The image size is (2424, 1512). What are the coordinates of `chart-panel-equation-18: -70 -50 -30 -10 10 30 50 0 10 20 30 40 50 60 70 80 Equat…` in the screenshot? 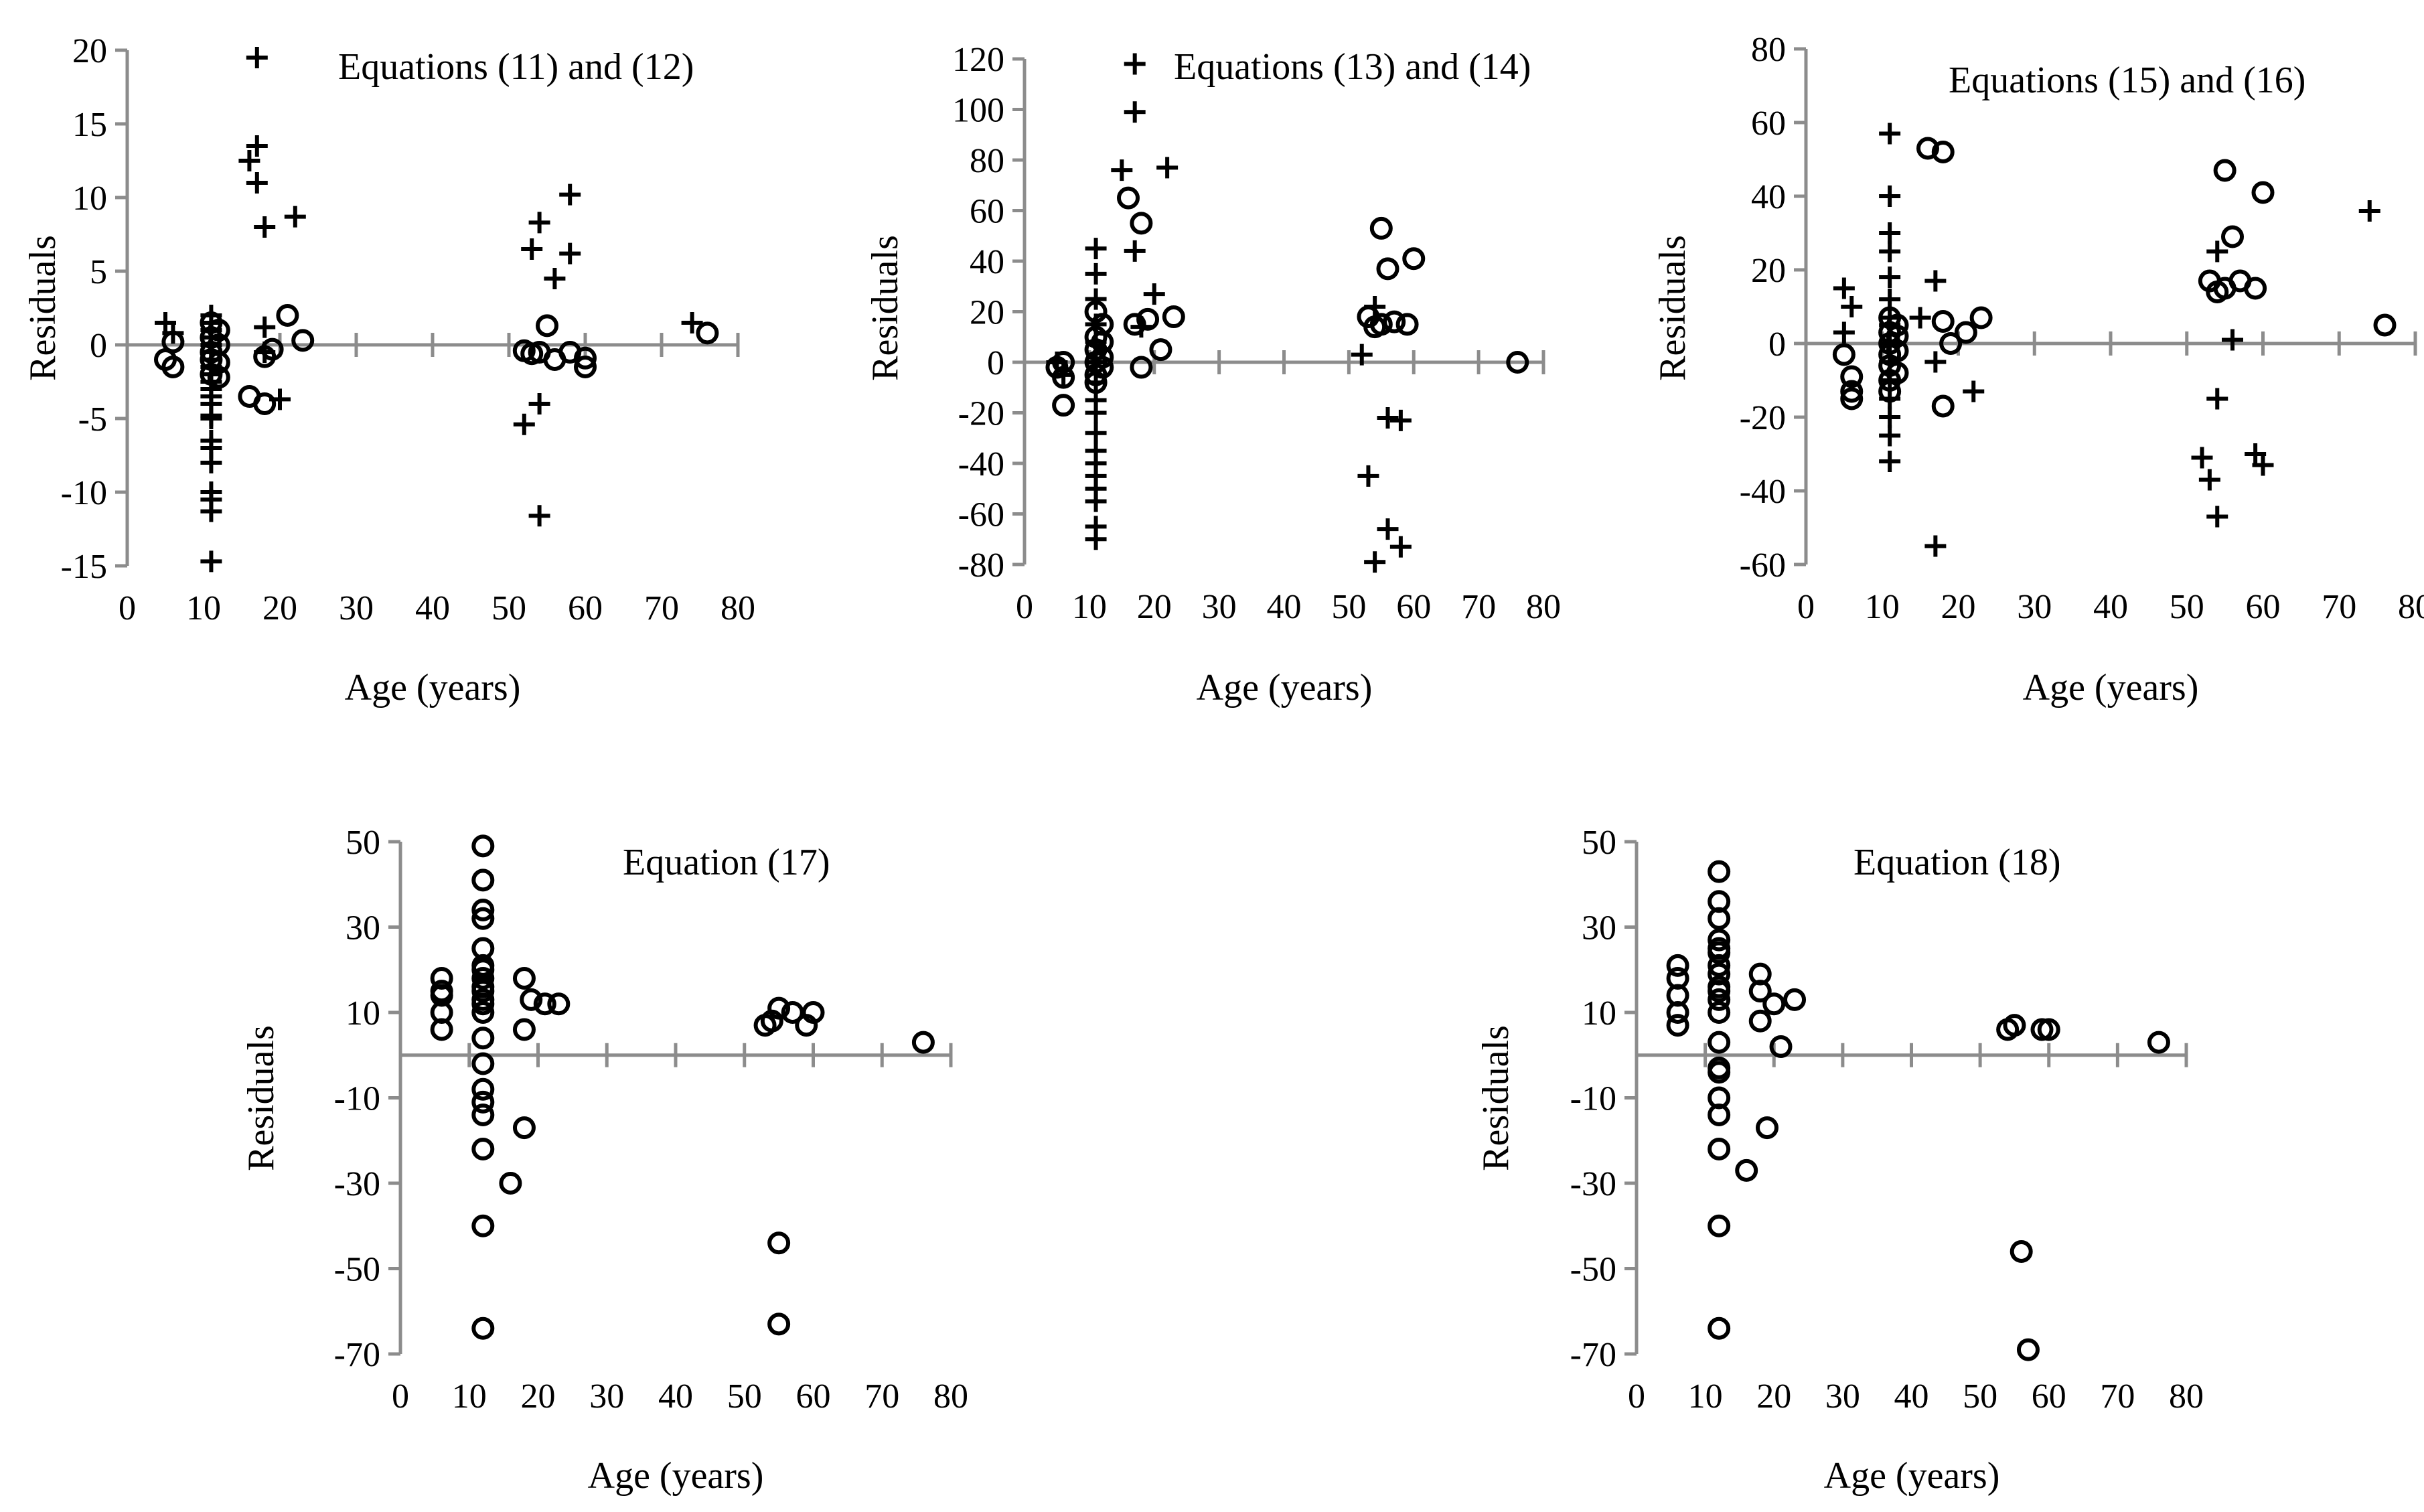 It's located at (1839, 1160).